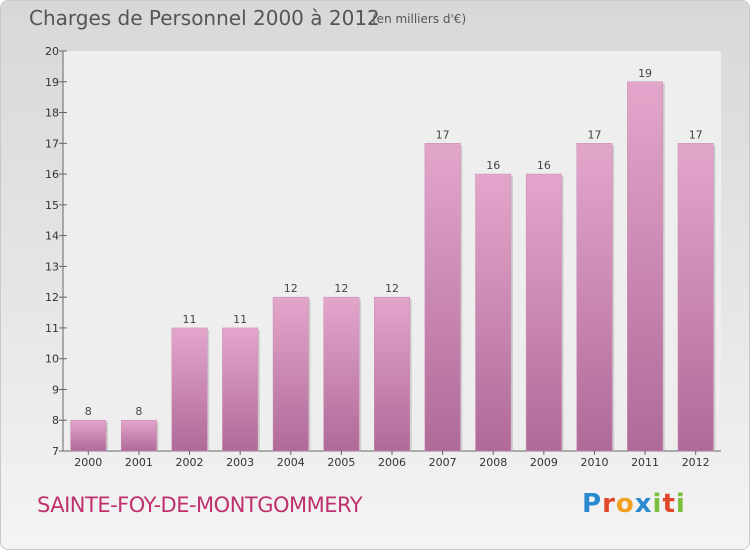  I want to click on chart-subtitle: (en milliers d'€), so click(419, 19).